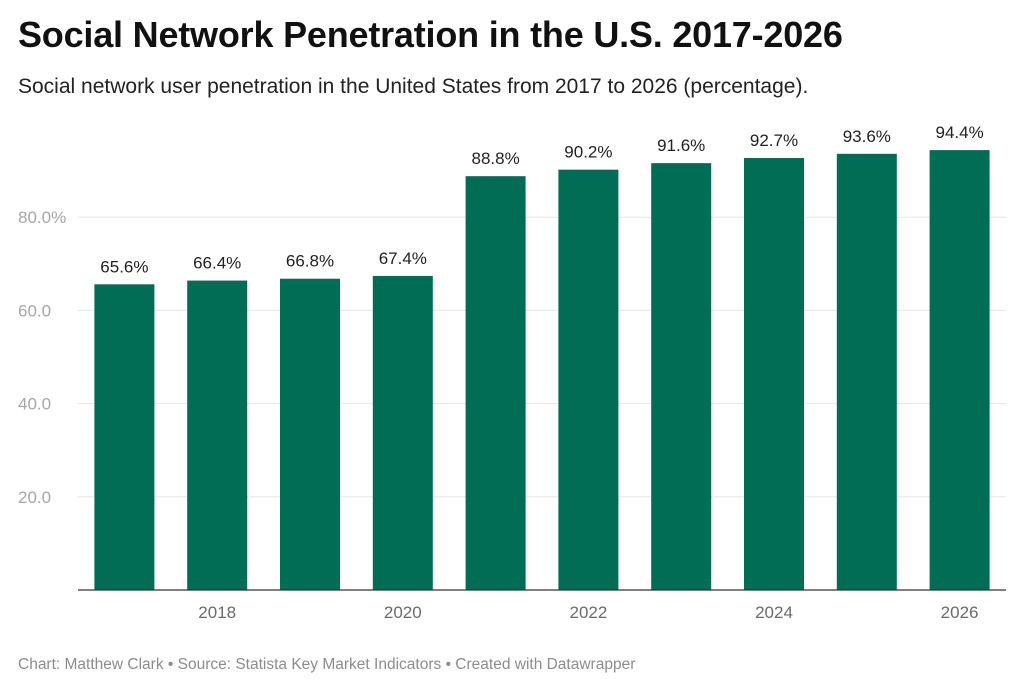 The image size is (1024, 694). What do you see at coordinates (588, 612) in the screenshot?
I see `x-tick-label: 2022` at bounding box center [588, 612].